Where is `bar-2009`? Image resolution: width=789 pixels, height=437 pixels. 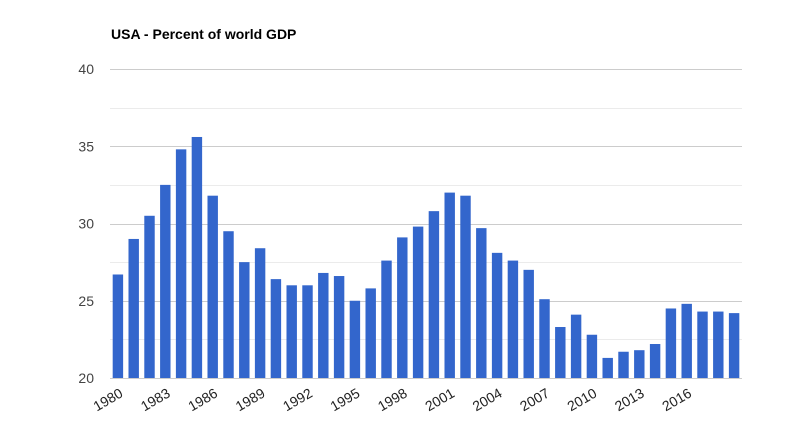 bar-2009 is located at coordinates (576, 346).